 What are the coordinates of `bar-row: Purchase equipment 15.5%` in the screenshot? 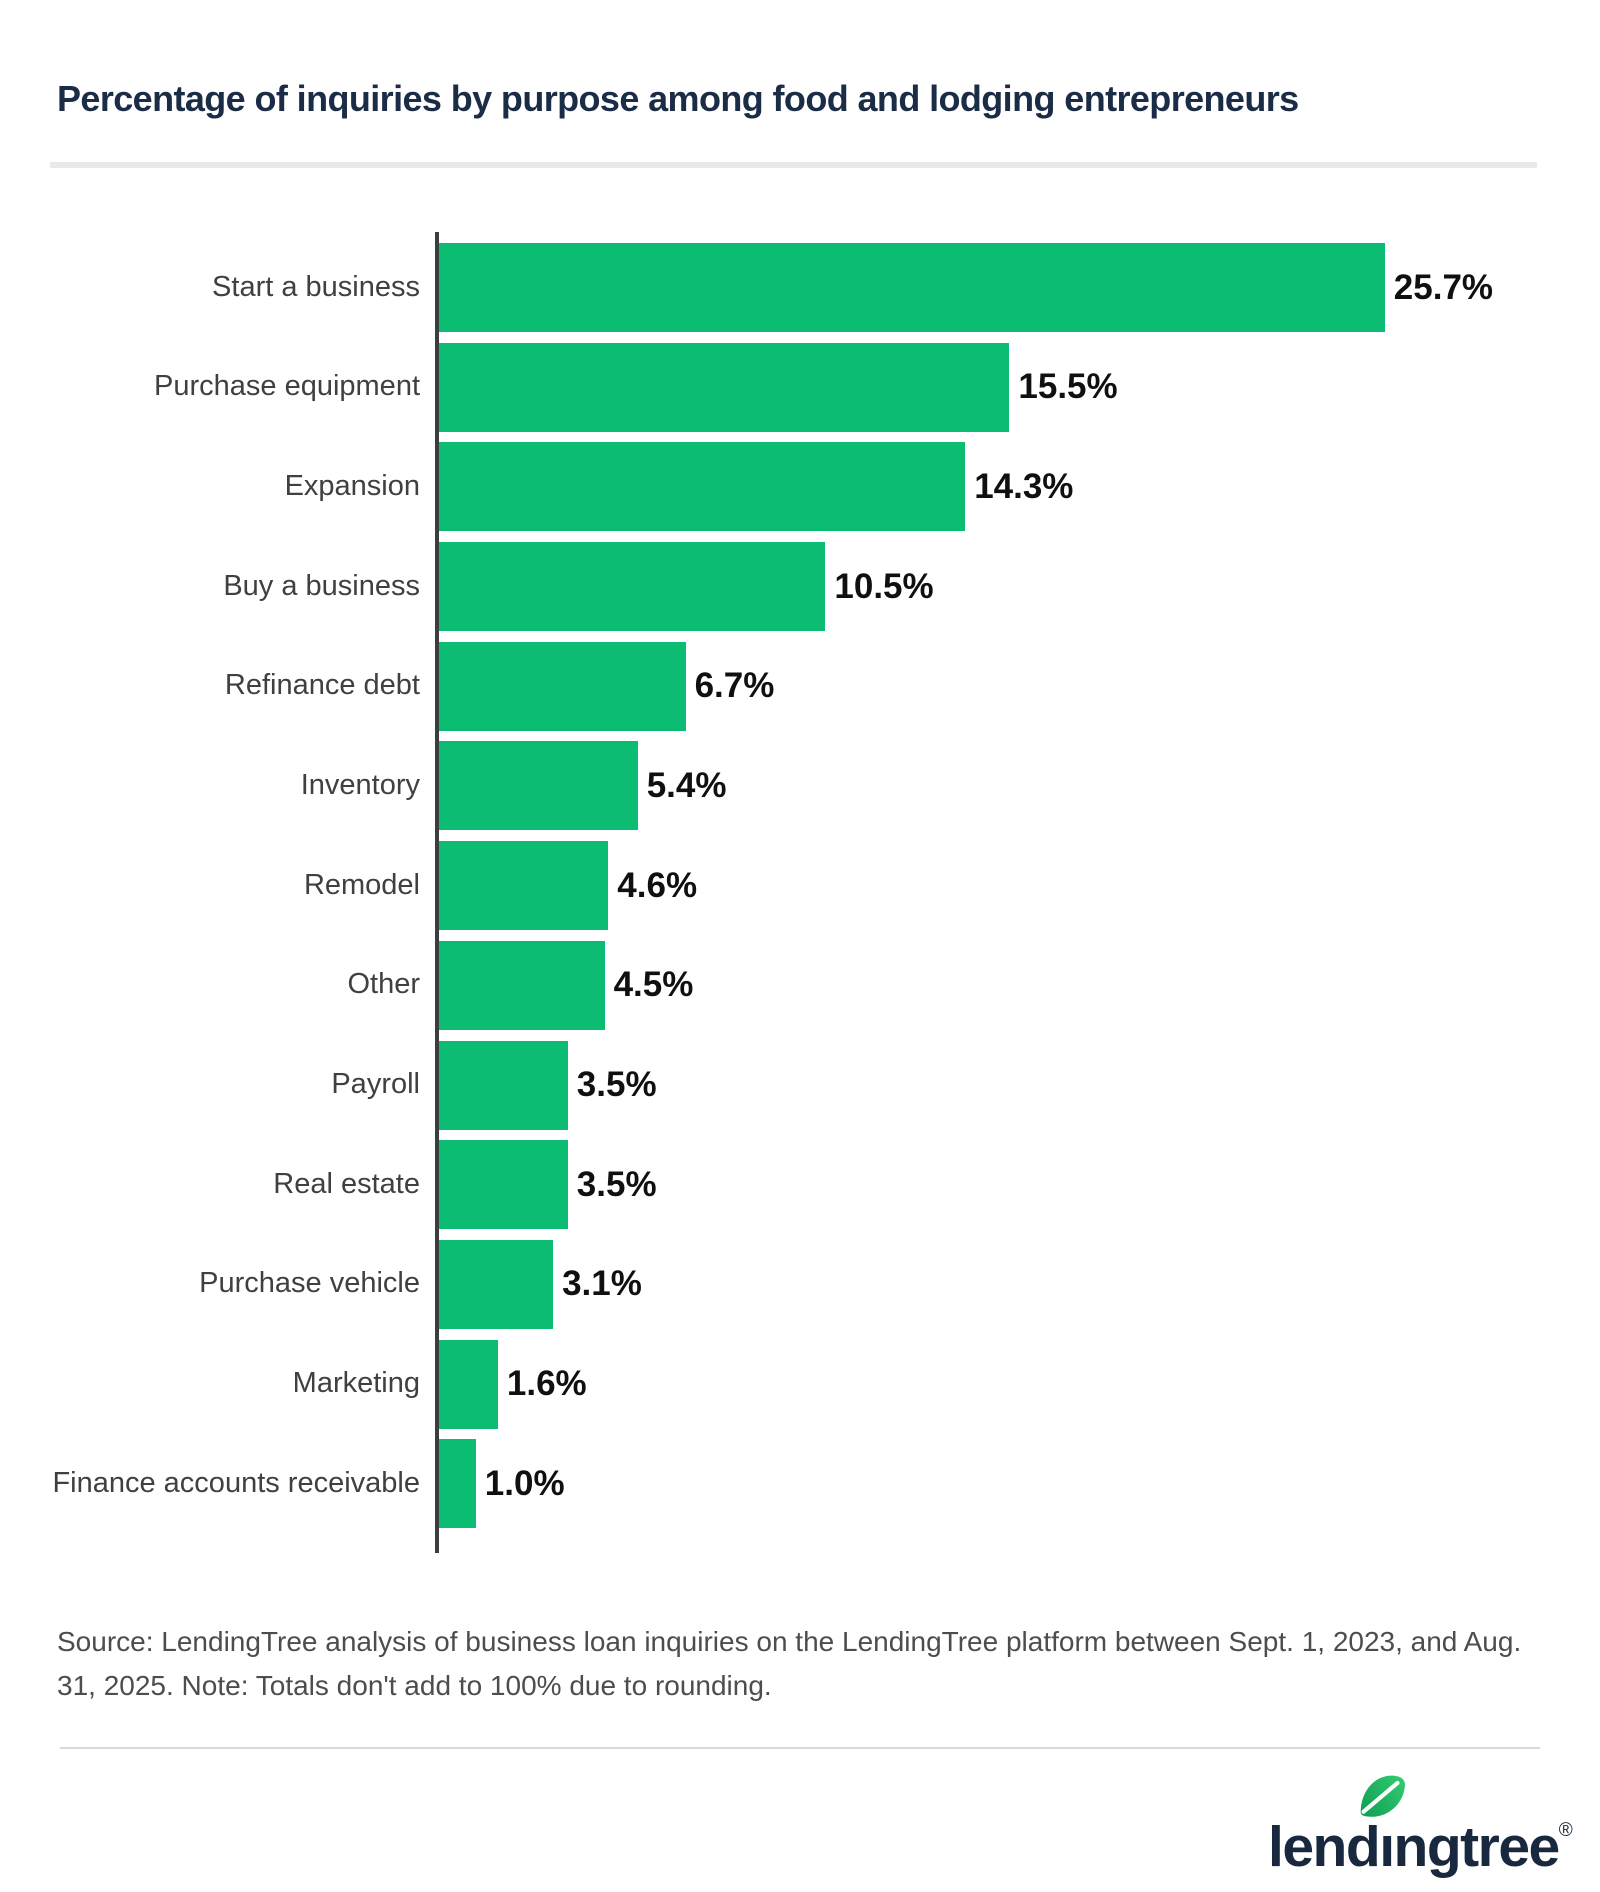 It's located at (800, 387).